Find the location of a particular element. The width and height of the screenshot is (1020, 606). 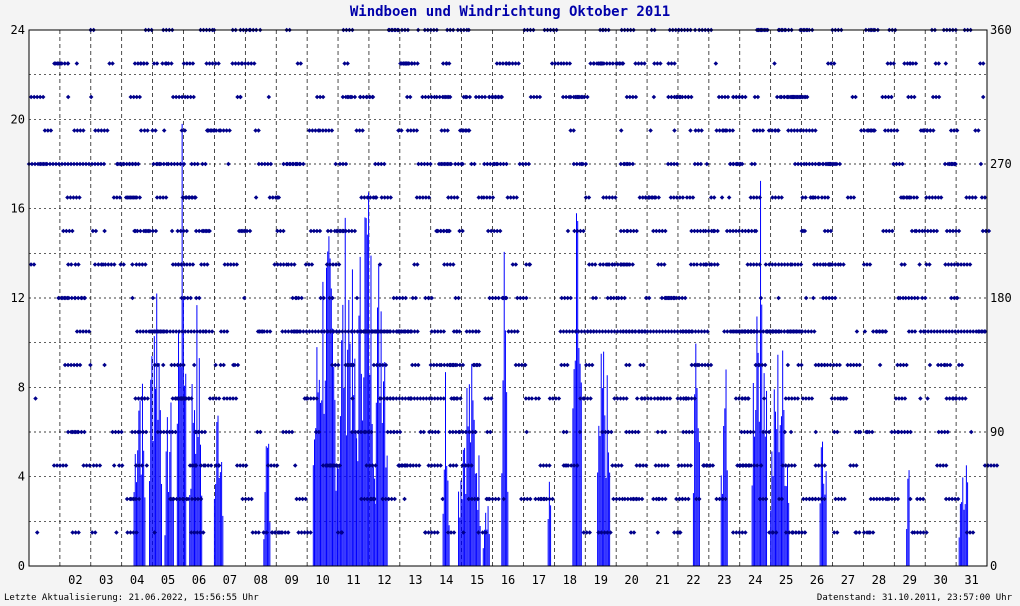

x-axis-day-label: 10 is located at coordinates (322, 580).